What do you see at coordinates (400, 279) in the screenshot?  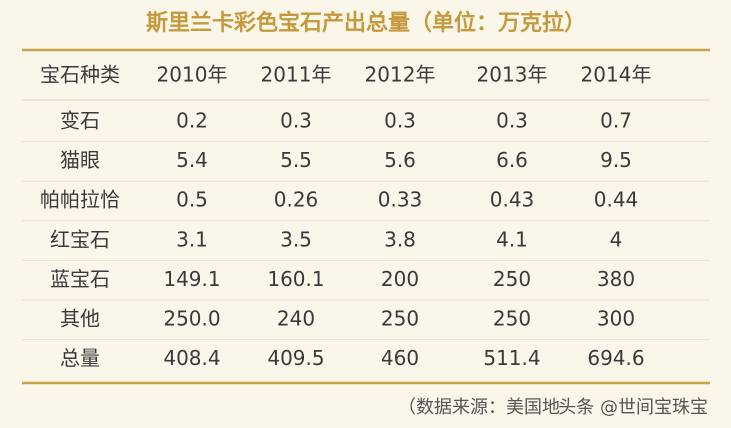 I see `table-cell: 200` at bounding box center [400, 279].